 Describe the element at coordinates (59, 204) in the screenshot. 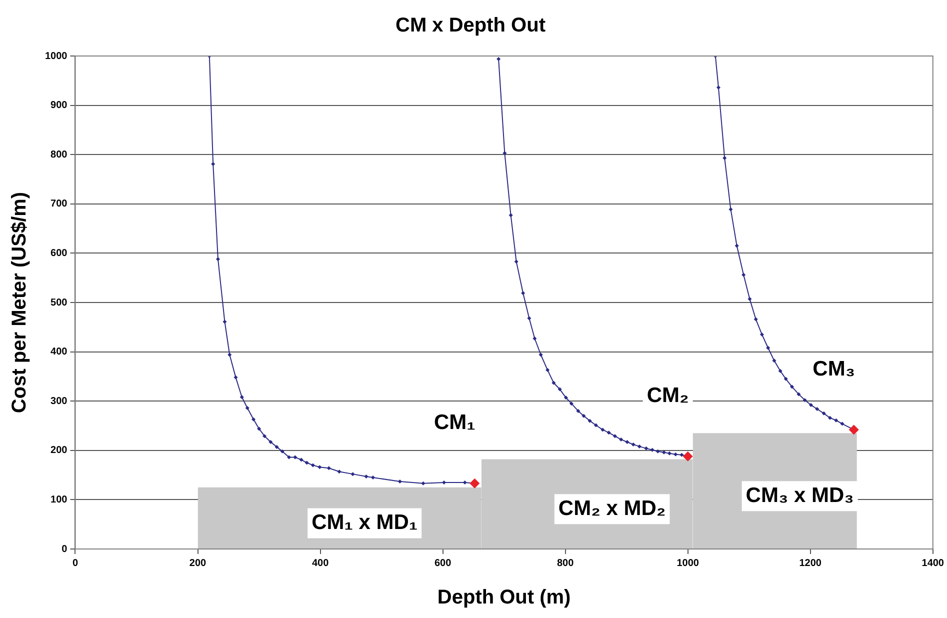

I see `y-tick-label: 700` at that location.